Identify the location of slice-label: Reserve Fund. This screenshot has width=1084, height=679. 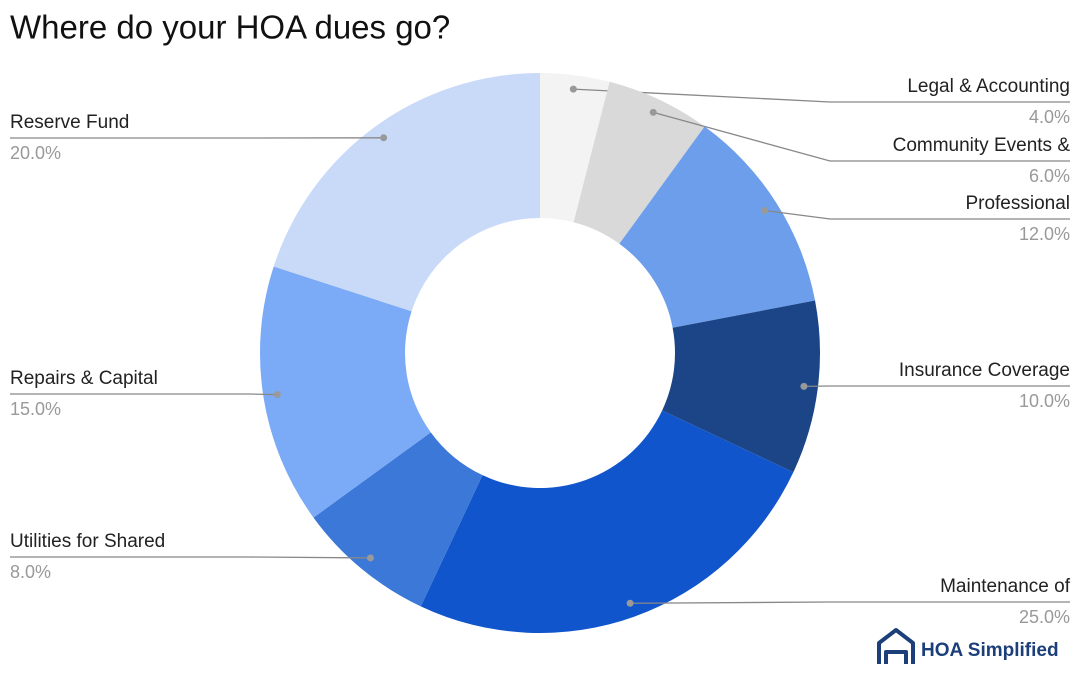
(69, 122).